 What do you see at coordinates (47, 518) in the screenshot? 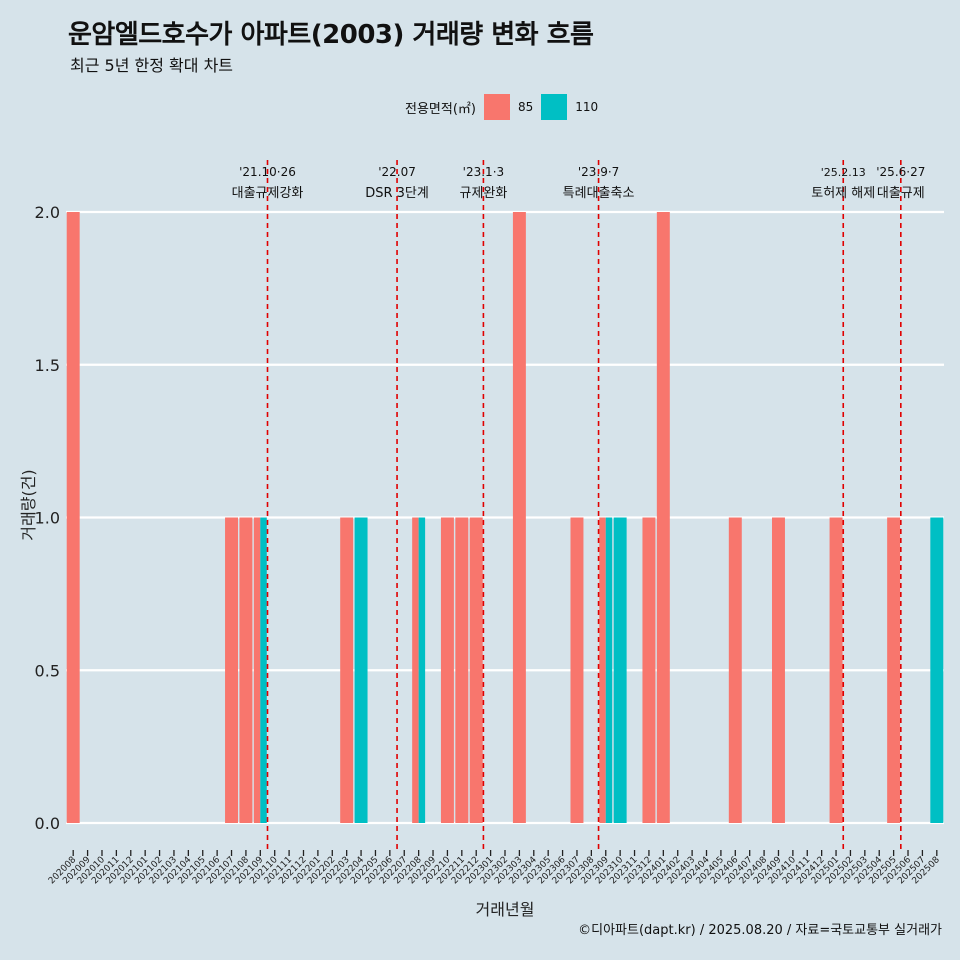
I see `y-tick-label: 1.0` at bounding box center [47, 518].